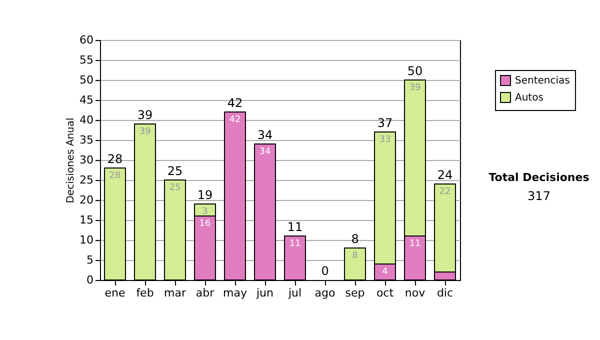 The image size is (600, 340). I want to click on y-tick-label: 50, so click(87, 80).